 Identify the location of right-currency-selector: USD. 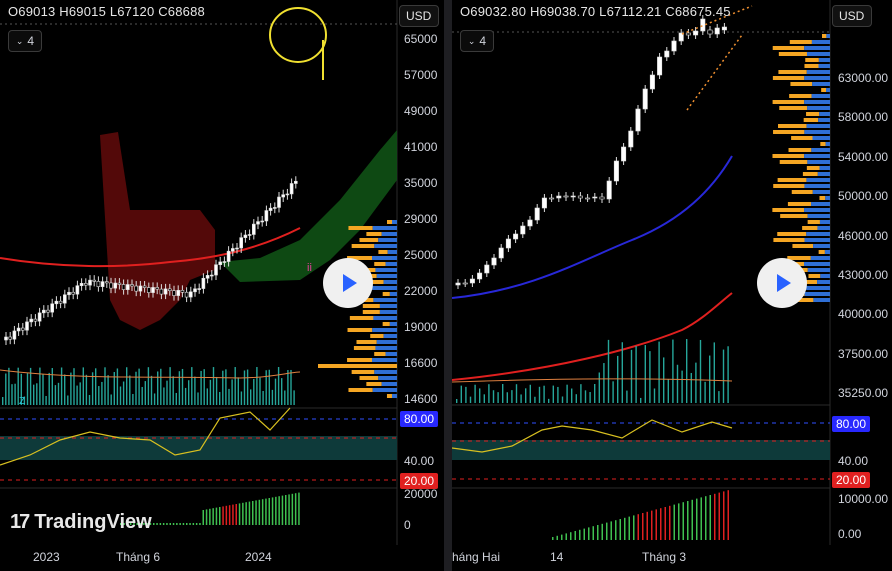
(852, 16).